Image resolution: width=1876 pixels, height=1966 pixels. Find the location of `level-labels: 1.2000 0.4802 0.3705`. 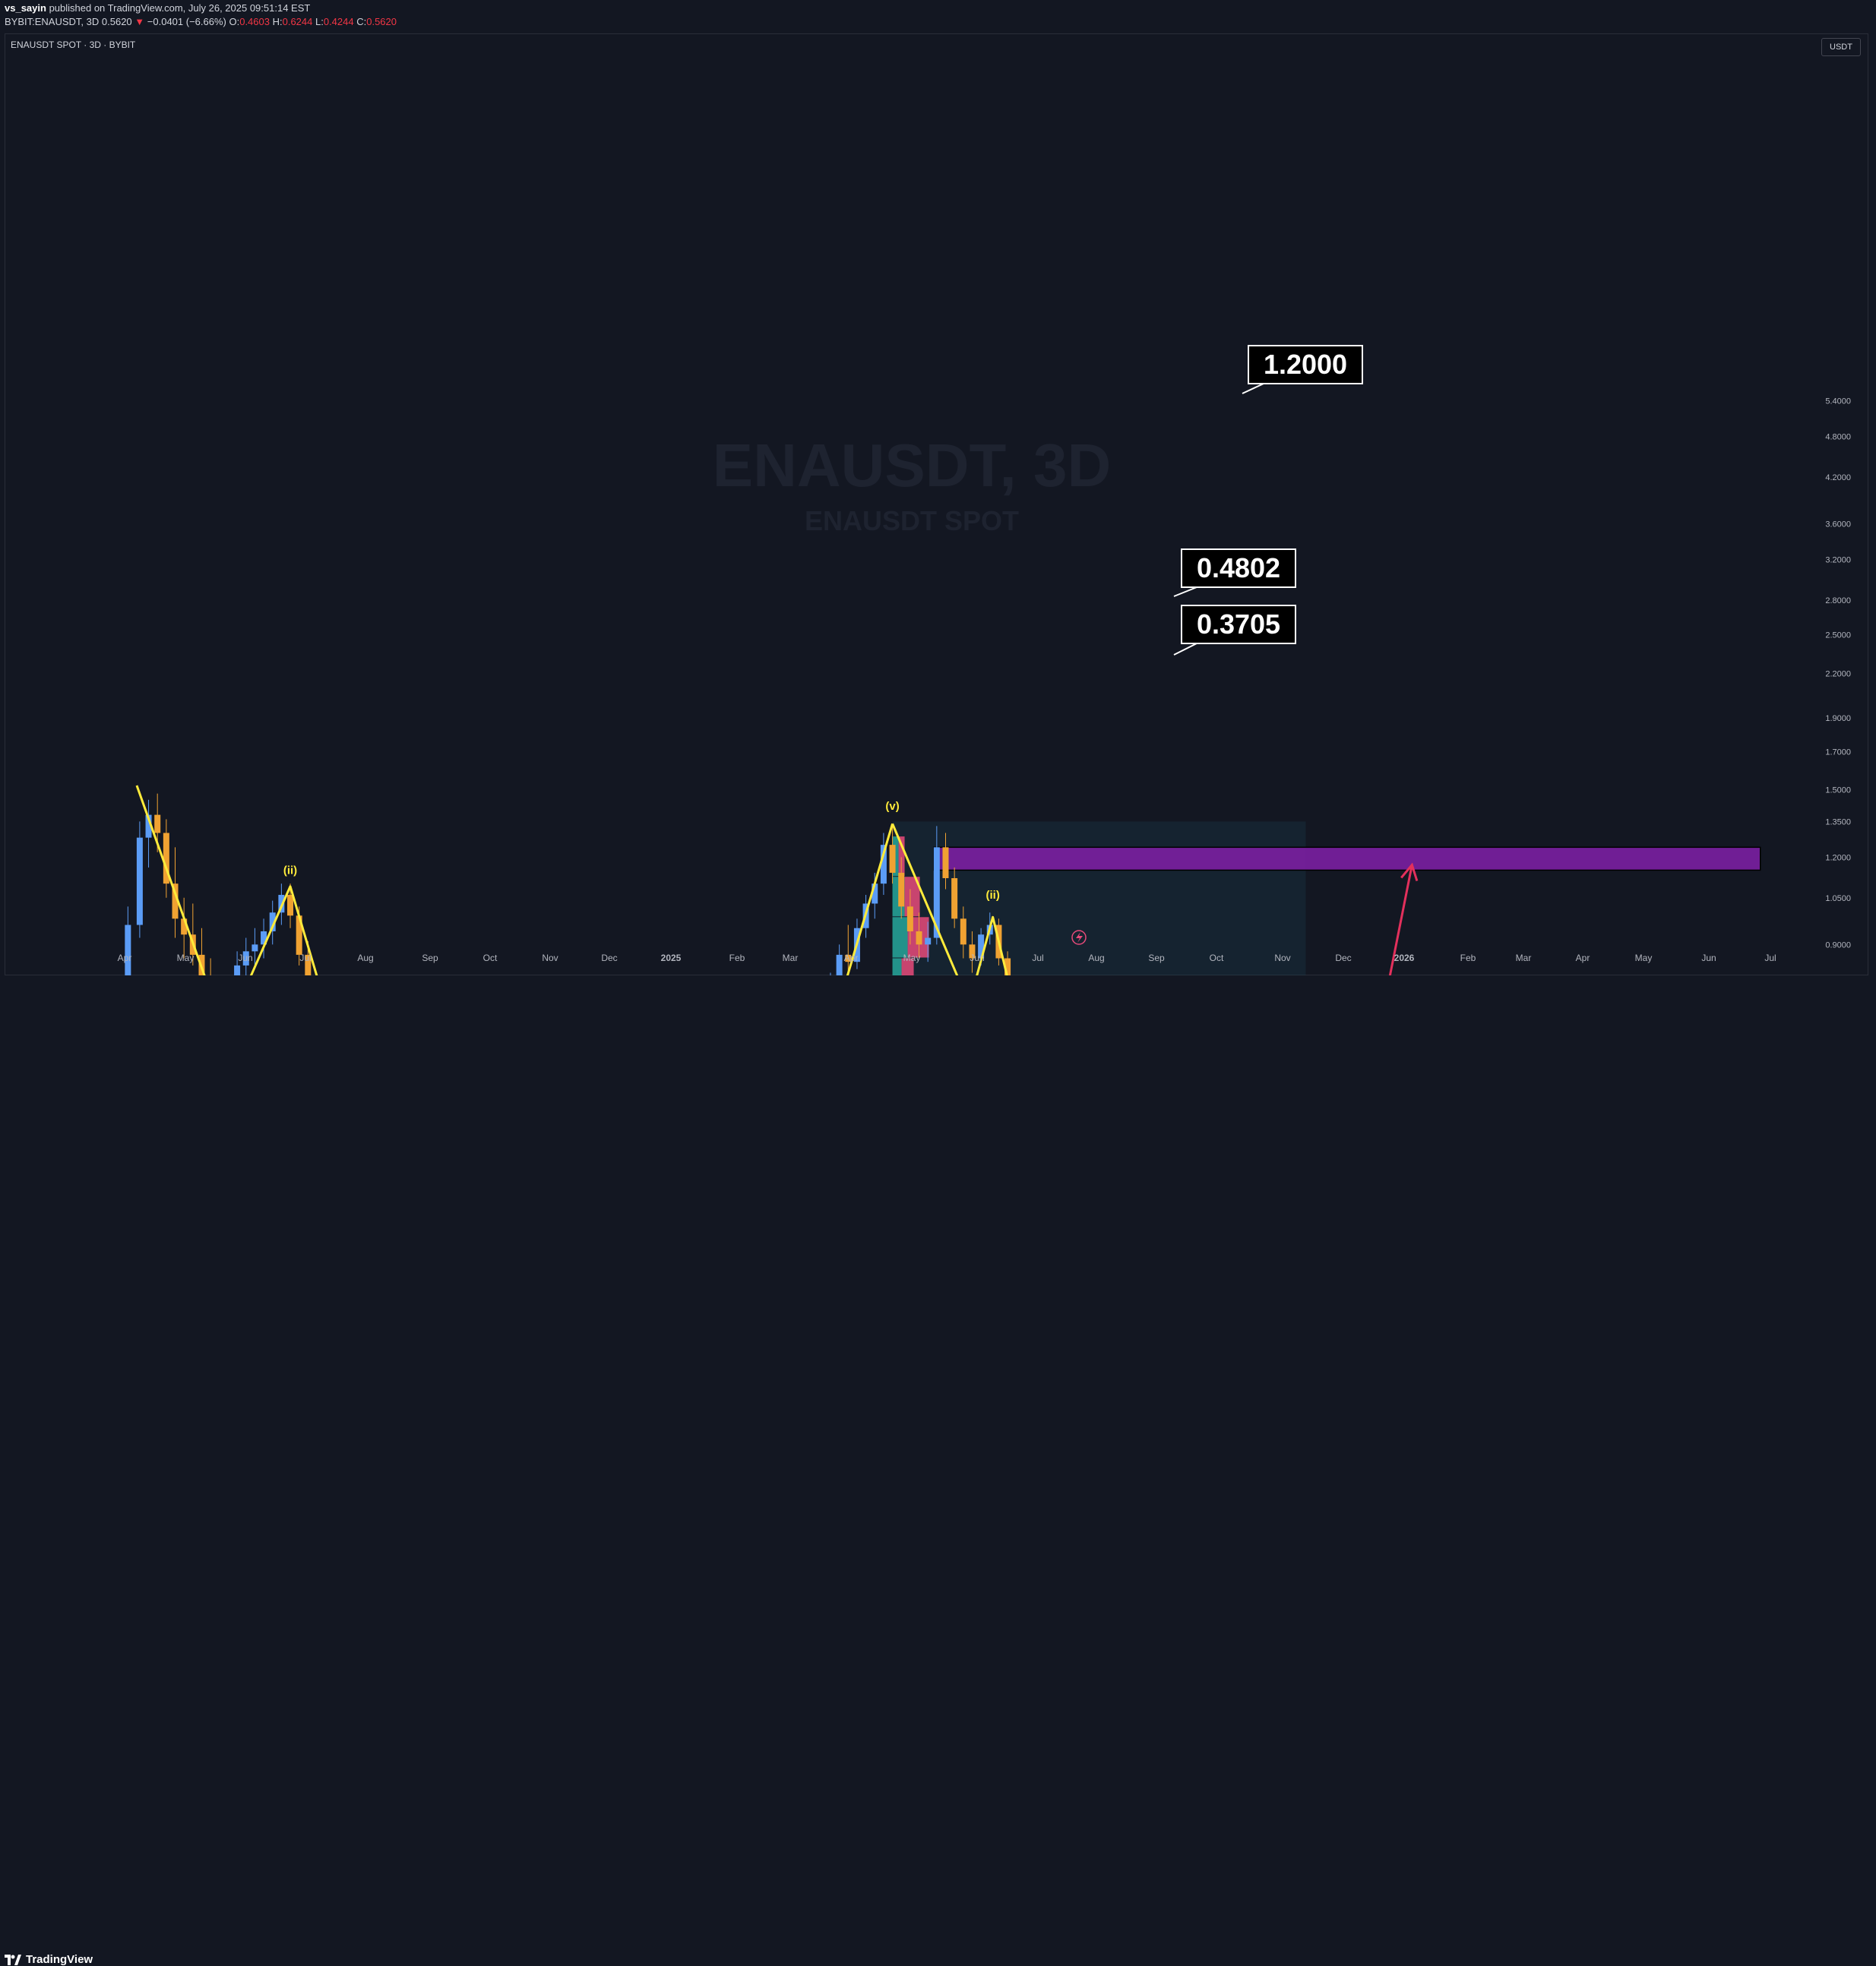

level-labels: 1.2000 0.4802 0.3705 is located at coordinates (1268, 500).